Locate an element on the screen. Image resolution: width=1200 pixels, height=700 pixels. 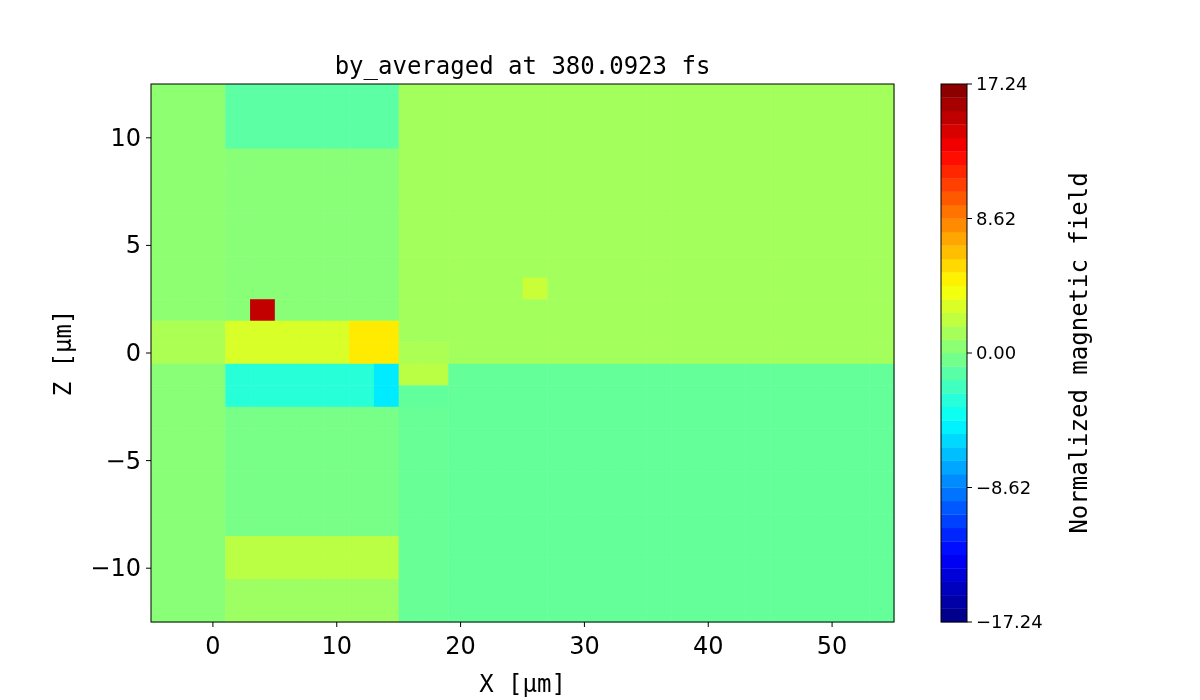
color-bar-label: 17.24 is located at coordinates (1002, 83).